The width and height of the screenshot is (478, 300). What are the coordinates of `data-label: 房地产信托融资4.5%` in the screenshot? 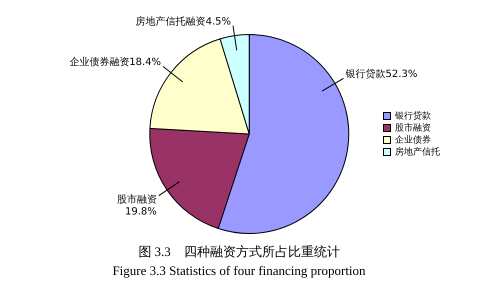 It's located at (184, 21).